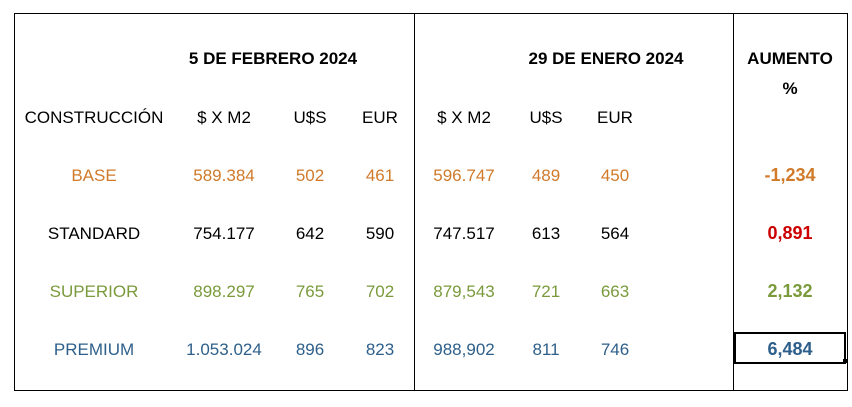 The image size is (852, 407). What do you see at coordinates (94, 233) in the screenshot?
I see `row-standard-name: STANDARD` at bounding box center [94, 233].